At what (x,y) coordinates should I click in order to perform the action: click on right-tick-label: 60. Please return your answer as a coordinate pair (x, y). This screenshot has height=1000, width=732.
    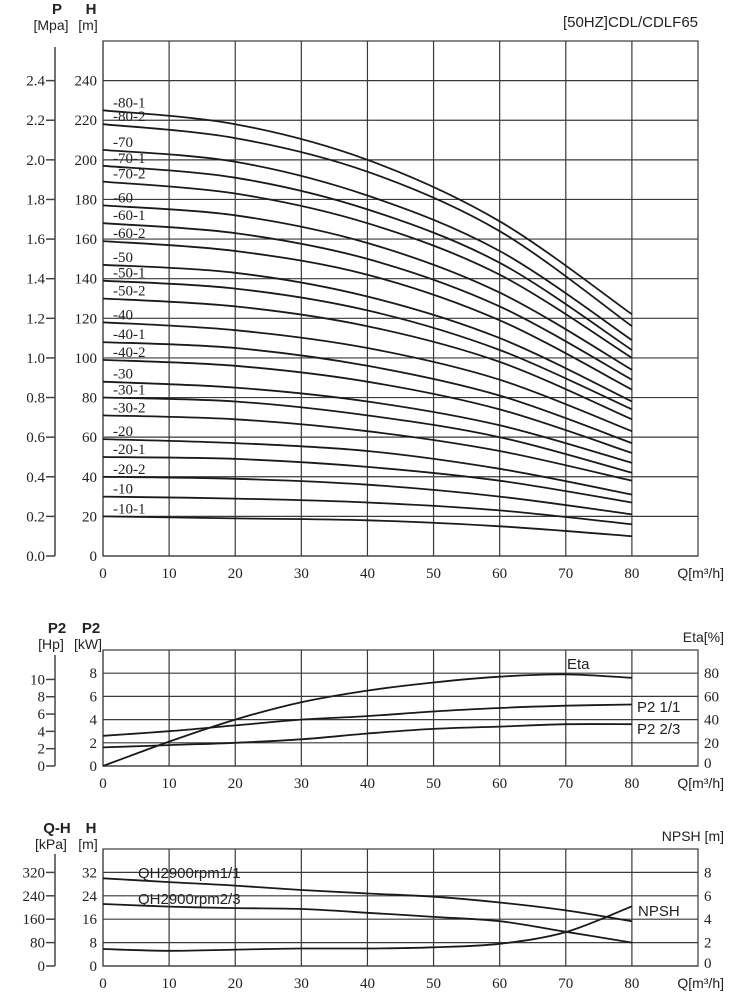
    Looking at the image, I should click on (711, 697).